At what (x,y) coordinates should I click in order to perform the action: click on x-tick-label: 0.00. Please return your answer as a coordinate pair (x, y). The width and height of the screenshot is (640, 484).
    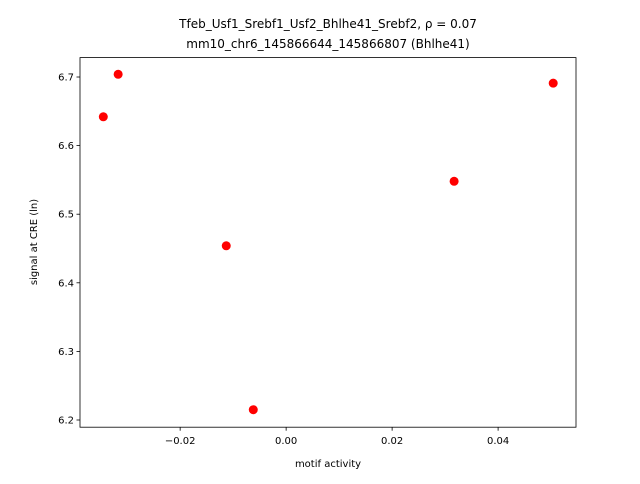
    Looking at the image, I should click on (286, 441).